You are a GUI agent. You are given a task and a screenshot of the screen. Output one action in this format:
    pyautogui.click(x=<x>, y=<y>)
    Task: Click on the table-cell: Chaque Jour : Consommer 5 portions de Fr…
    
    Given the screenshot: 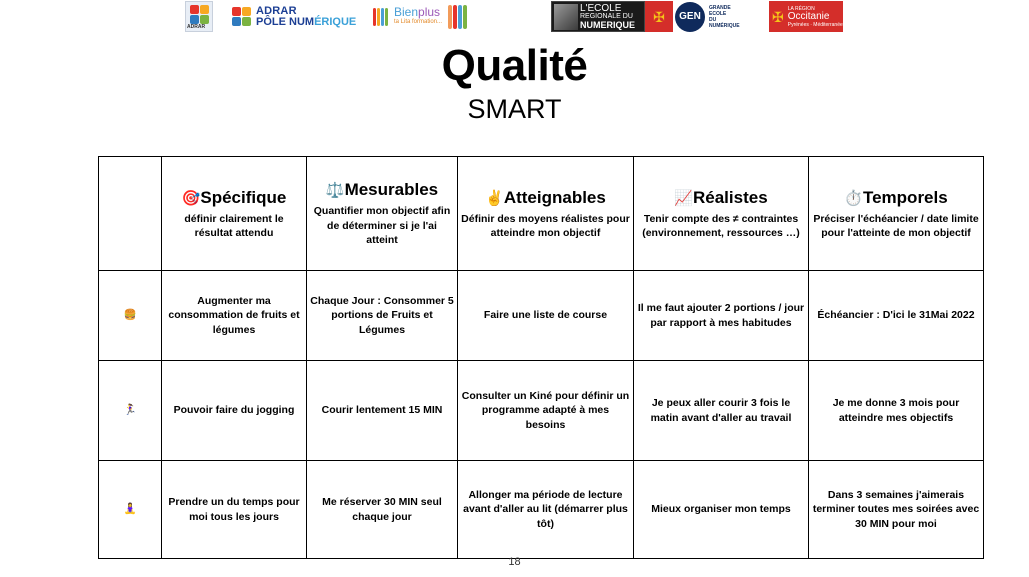 What is the action you would take?
    pyautogui.click(x=382, y=315)
    